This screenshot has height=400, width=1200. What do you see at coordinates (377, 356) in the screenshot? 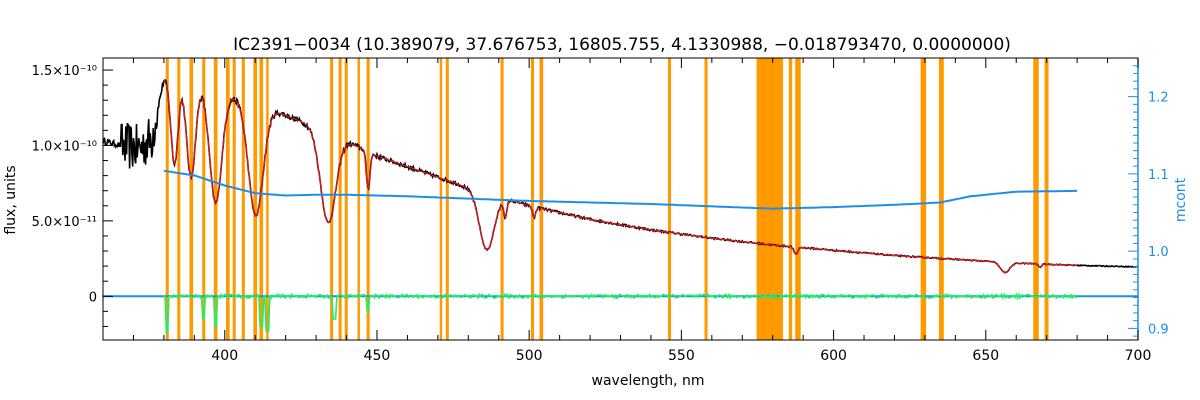
I see `x-tick-label: 450` at bounding box center [377, 356].